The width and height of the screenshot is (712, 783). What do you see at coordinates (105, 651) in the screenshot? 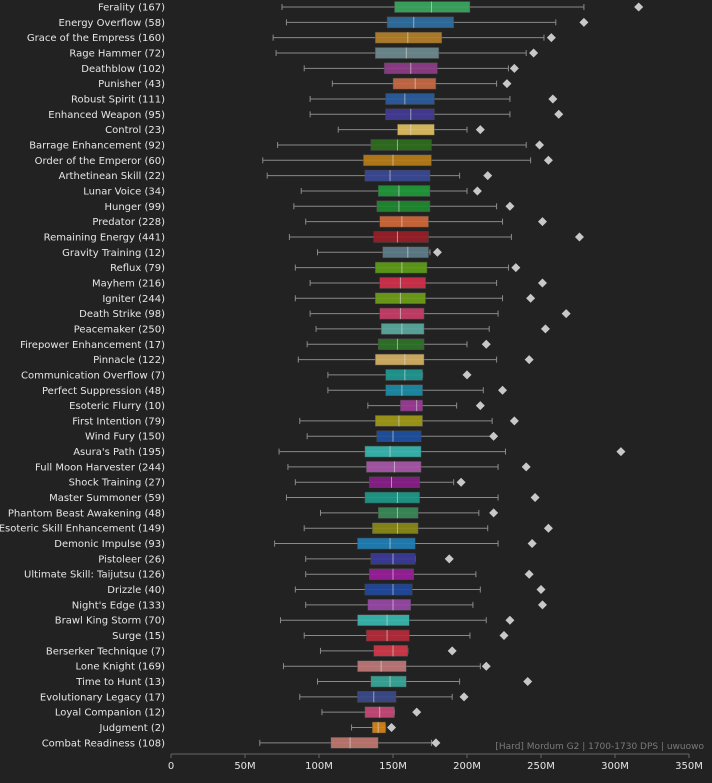
I see `category-label: Berserker Technique (7)` at bounding box center [105, 651].